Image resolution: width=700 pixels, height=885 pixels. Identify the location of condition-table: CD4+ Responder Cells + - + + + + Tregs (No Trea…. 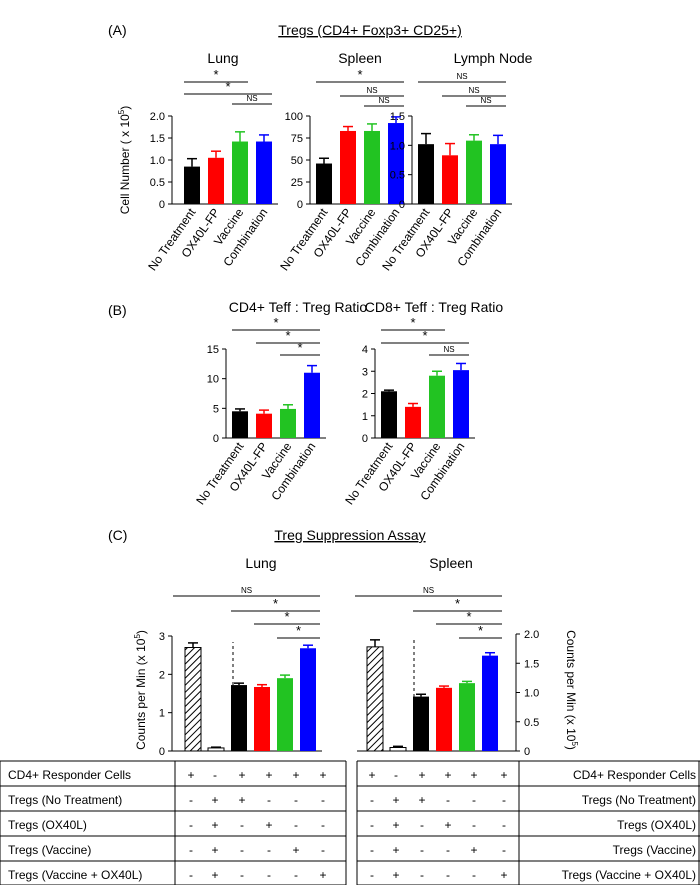
(173, 822).